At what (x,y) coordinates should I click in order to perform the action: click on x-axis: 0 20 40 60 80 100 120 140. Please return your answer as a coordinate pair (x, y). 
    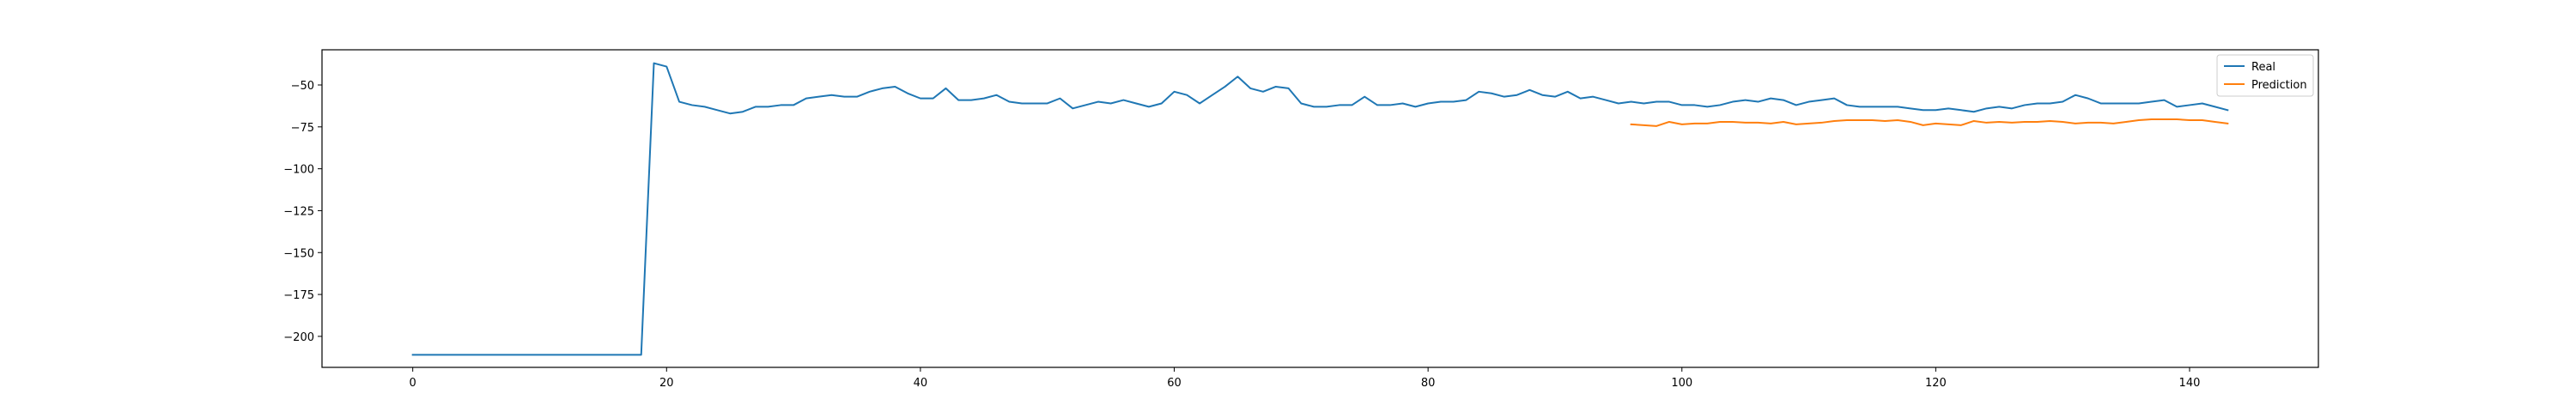
    Looking at the image, I should click on (1305, 378).